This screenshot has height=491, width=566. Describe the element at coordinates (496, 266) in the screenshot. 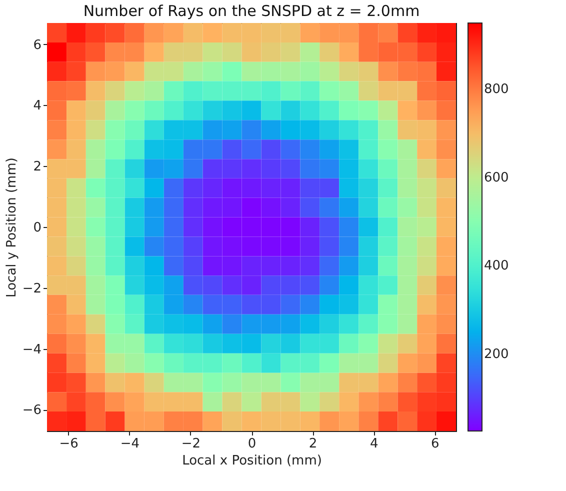

I see `color-bar-label: 400` at that location.